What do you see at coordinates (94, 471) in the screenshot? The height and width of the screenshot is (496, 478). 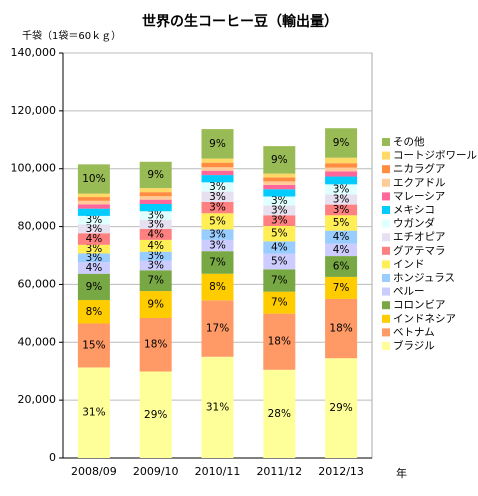 I see `x-tick-label: 2008/09` at bounding box center [94, 471].